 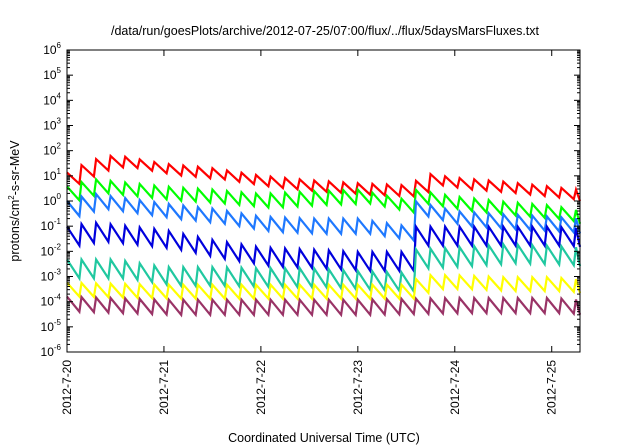 I want to click on y-tick-label: 10⁵, so click(x=52, y=74).